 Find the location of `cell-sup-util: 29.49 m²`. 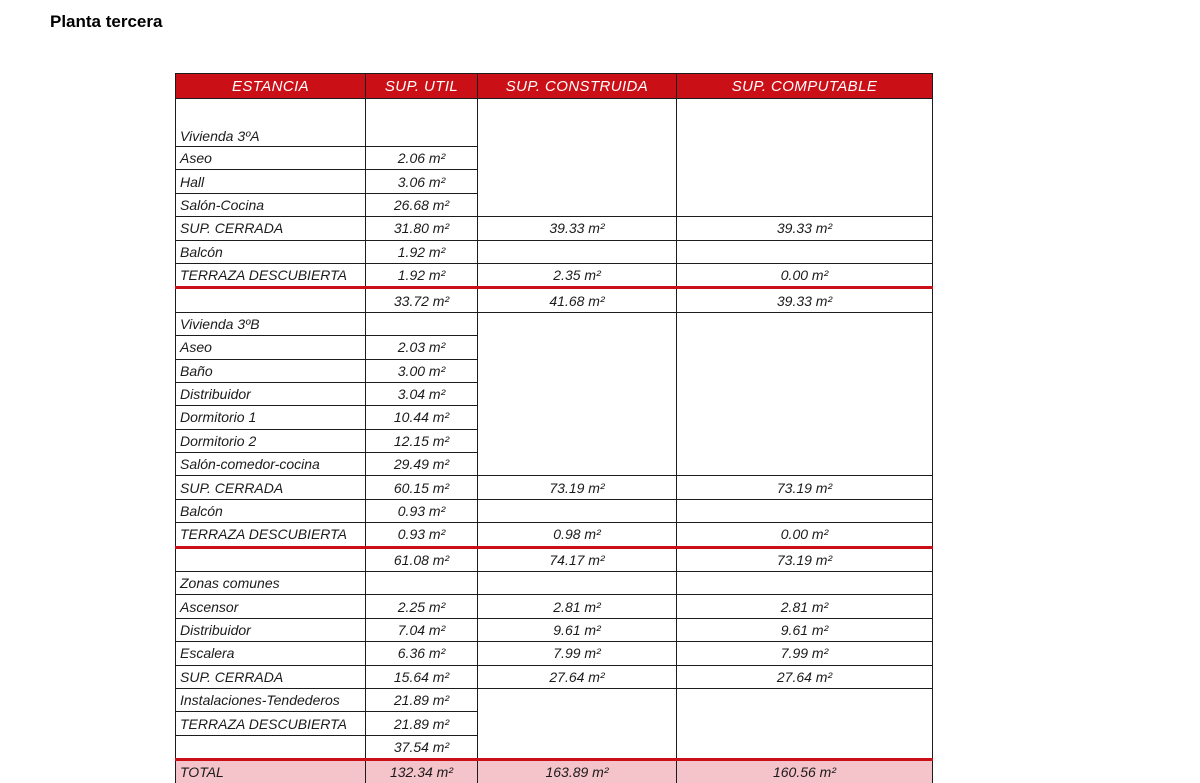

cell-sup-util: 29.49 m² is located at coordinates (421, 464).